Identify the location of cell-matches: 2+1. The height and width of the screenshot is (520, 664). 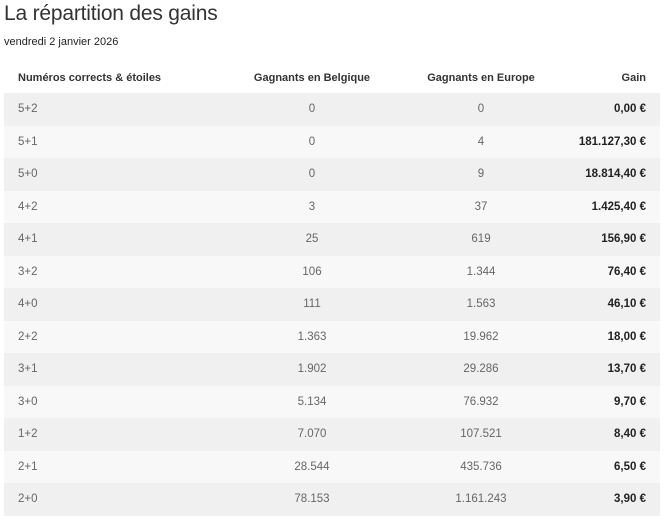
(111, 466).